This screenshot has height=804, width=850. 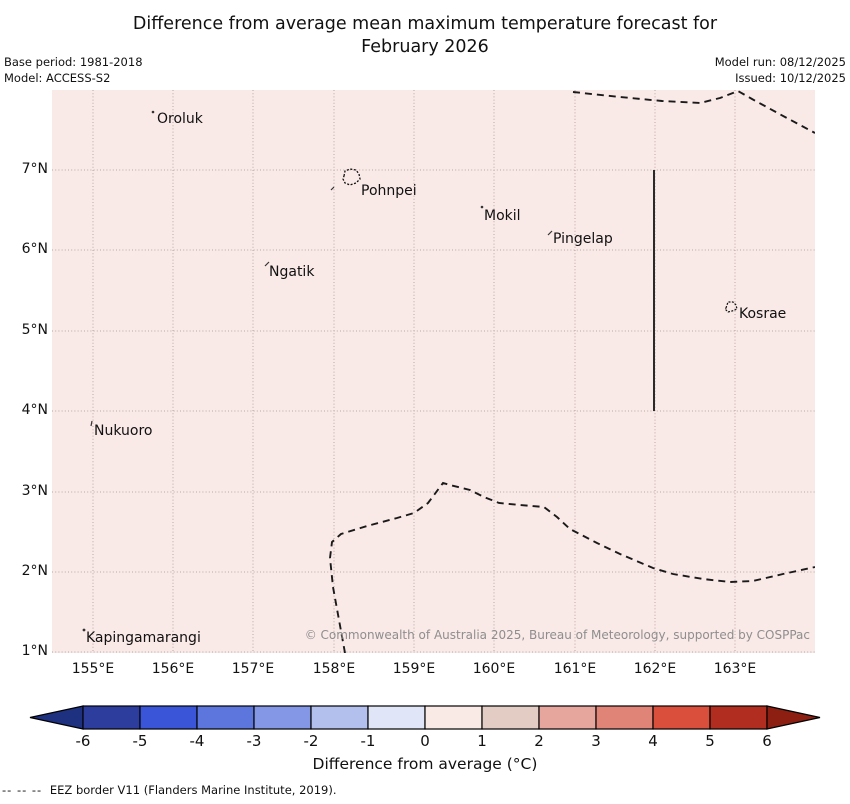 What do you see at coordinates (22, 790) in the screenshot?
I see `eez-dash-legend: -- -- --` at bounding box center [22, 790].